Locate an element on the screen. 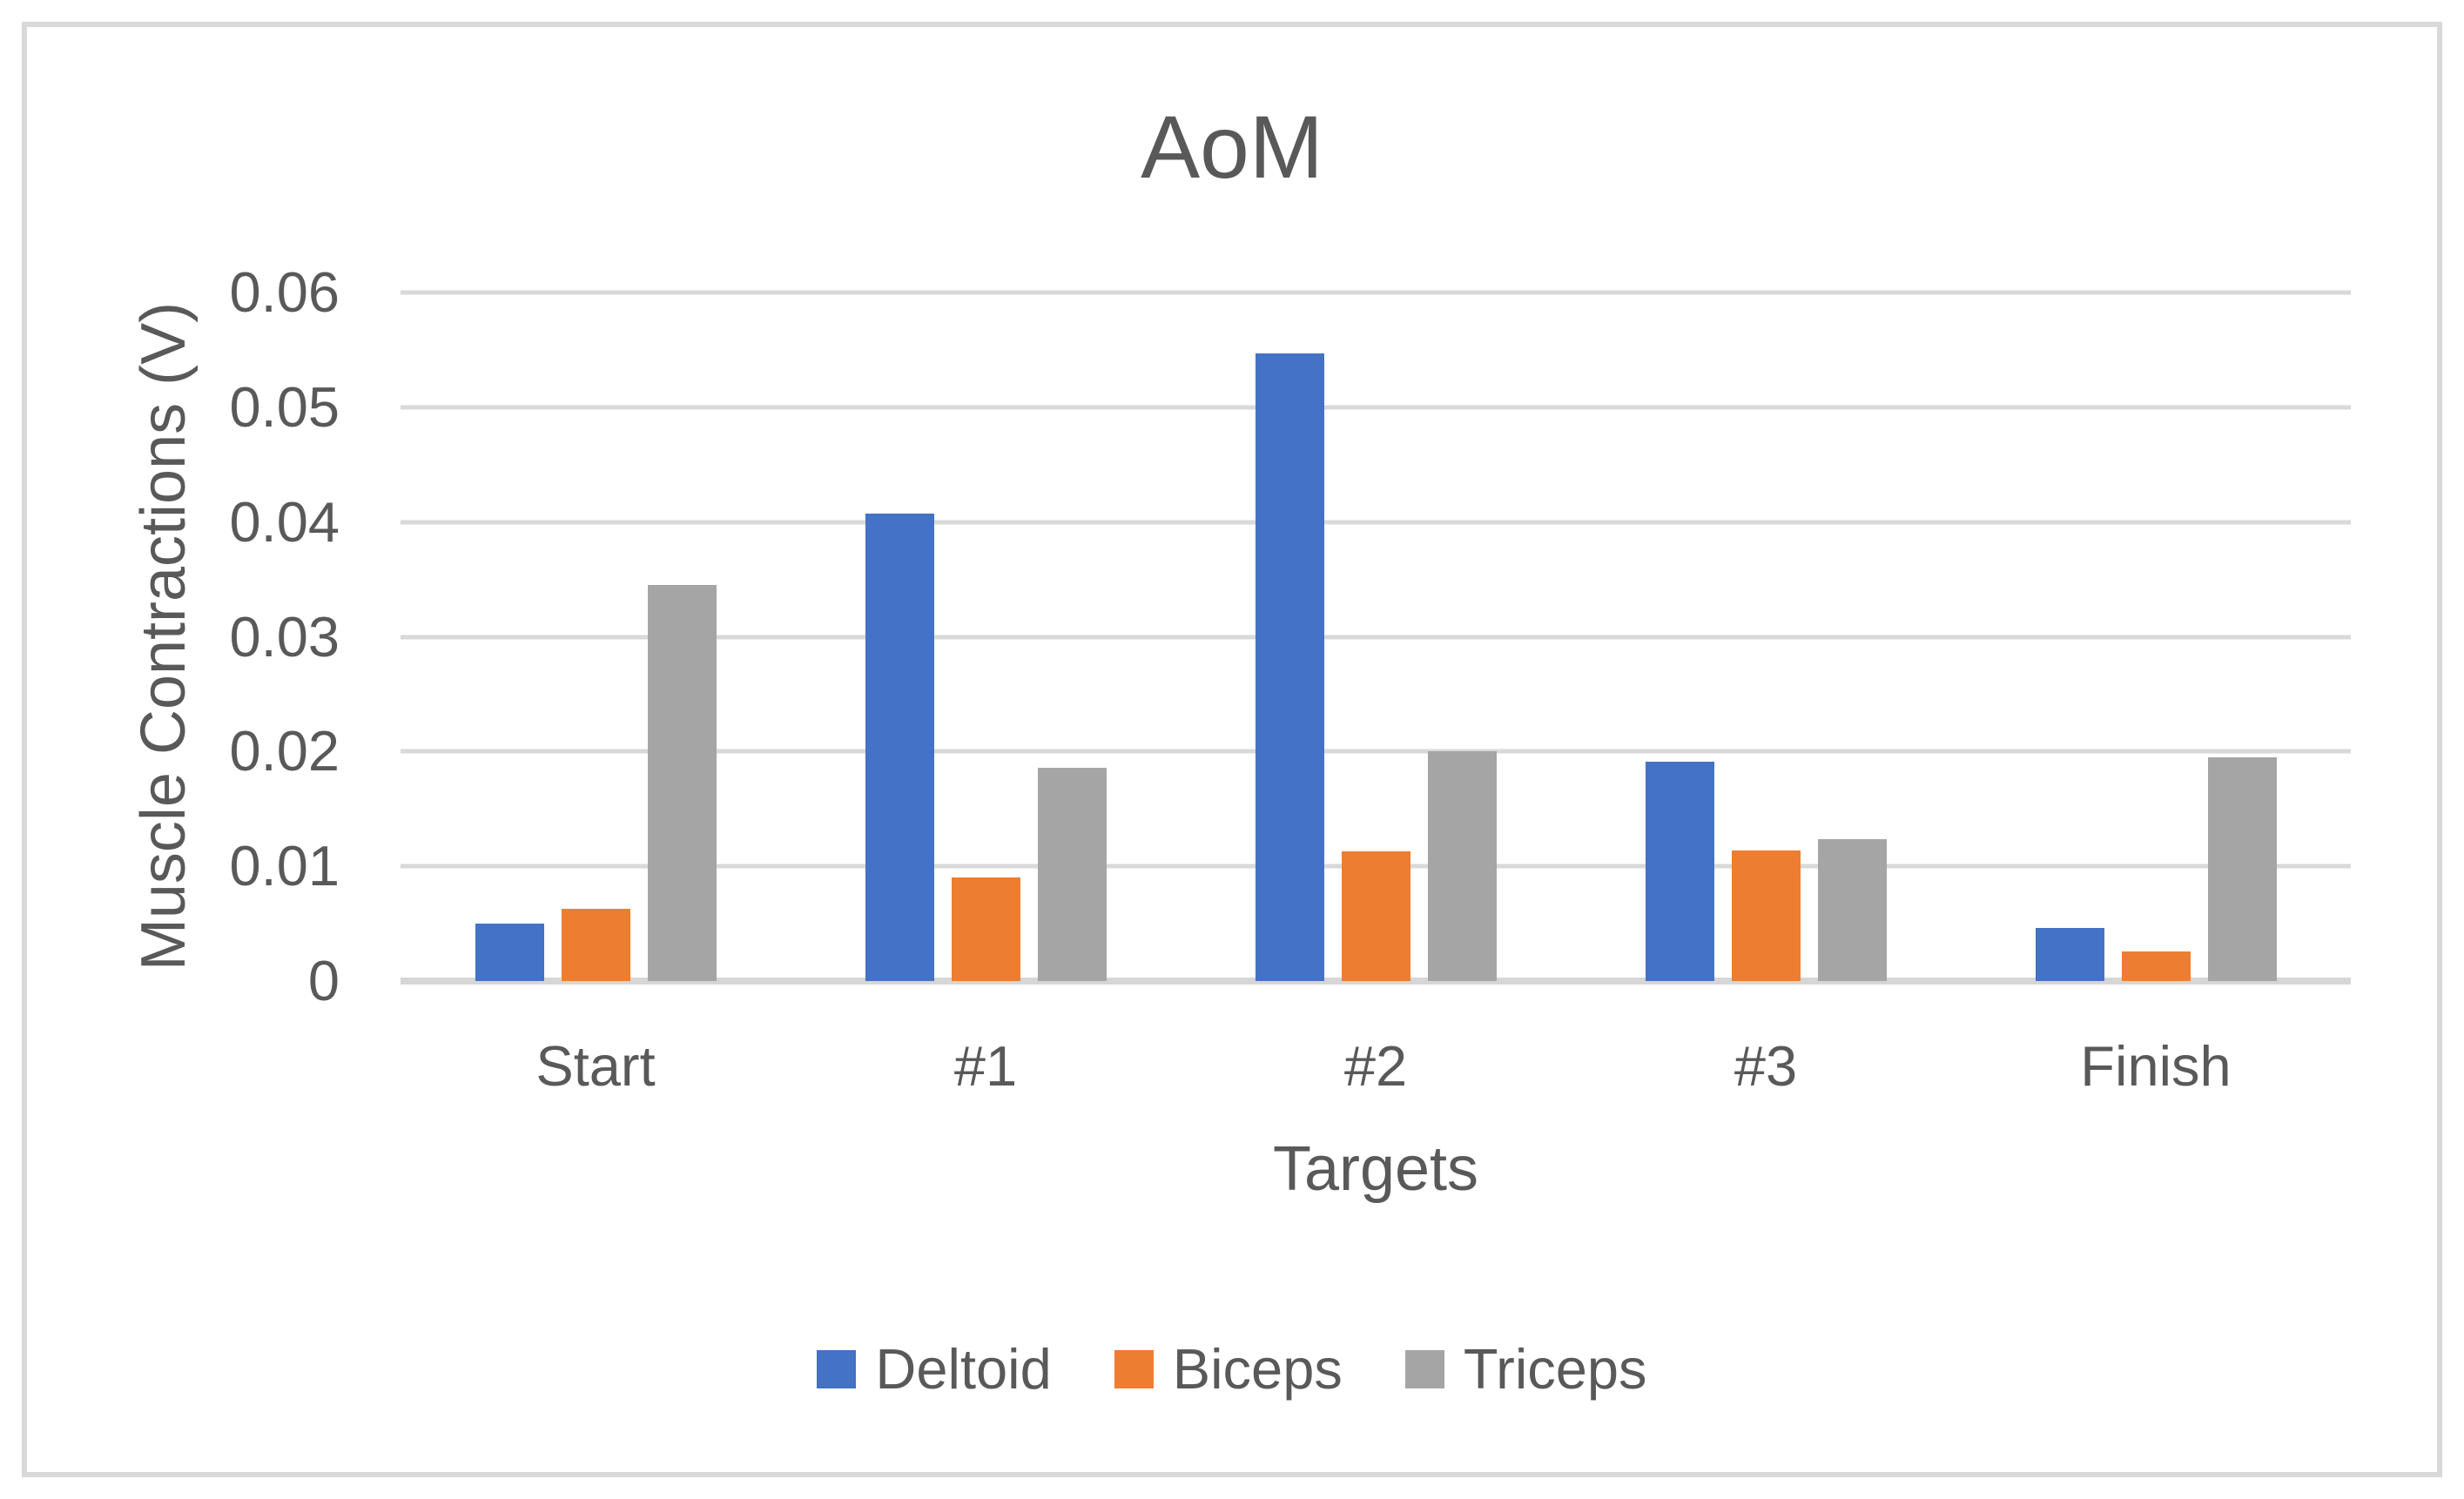 The height and width of the screenshot is (1499, 2464). y-tick-label: 0.01 is located at coordinates (284, 866).